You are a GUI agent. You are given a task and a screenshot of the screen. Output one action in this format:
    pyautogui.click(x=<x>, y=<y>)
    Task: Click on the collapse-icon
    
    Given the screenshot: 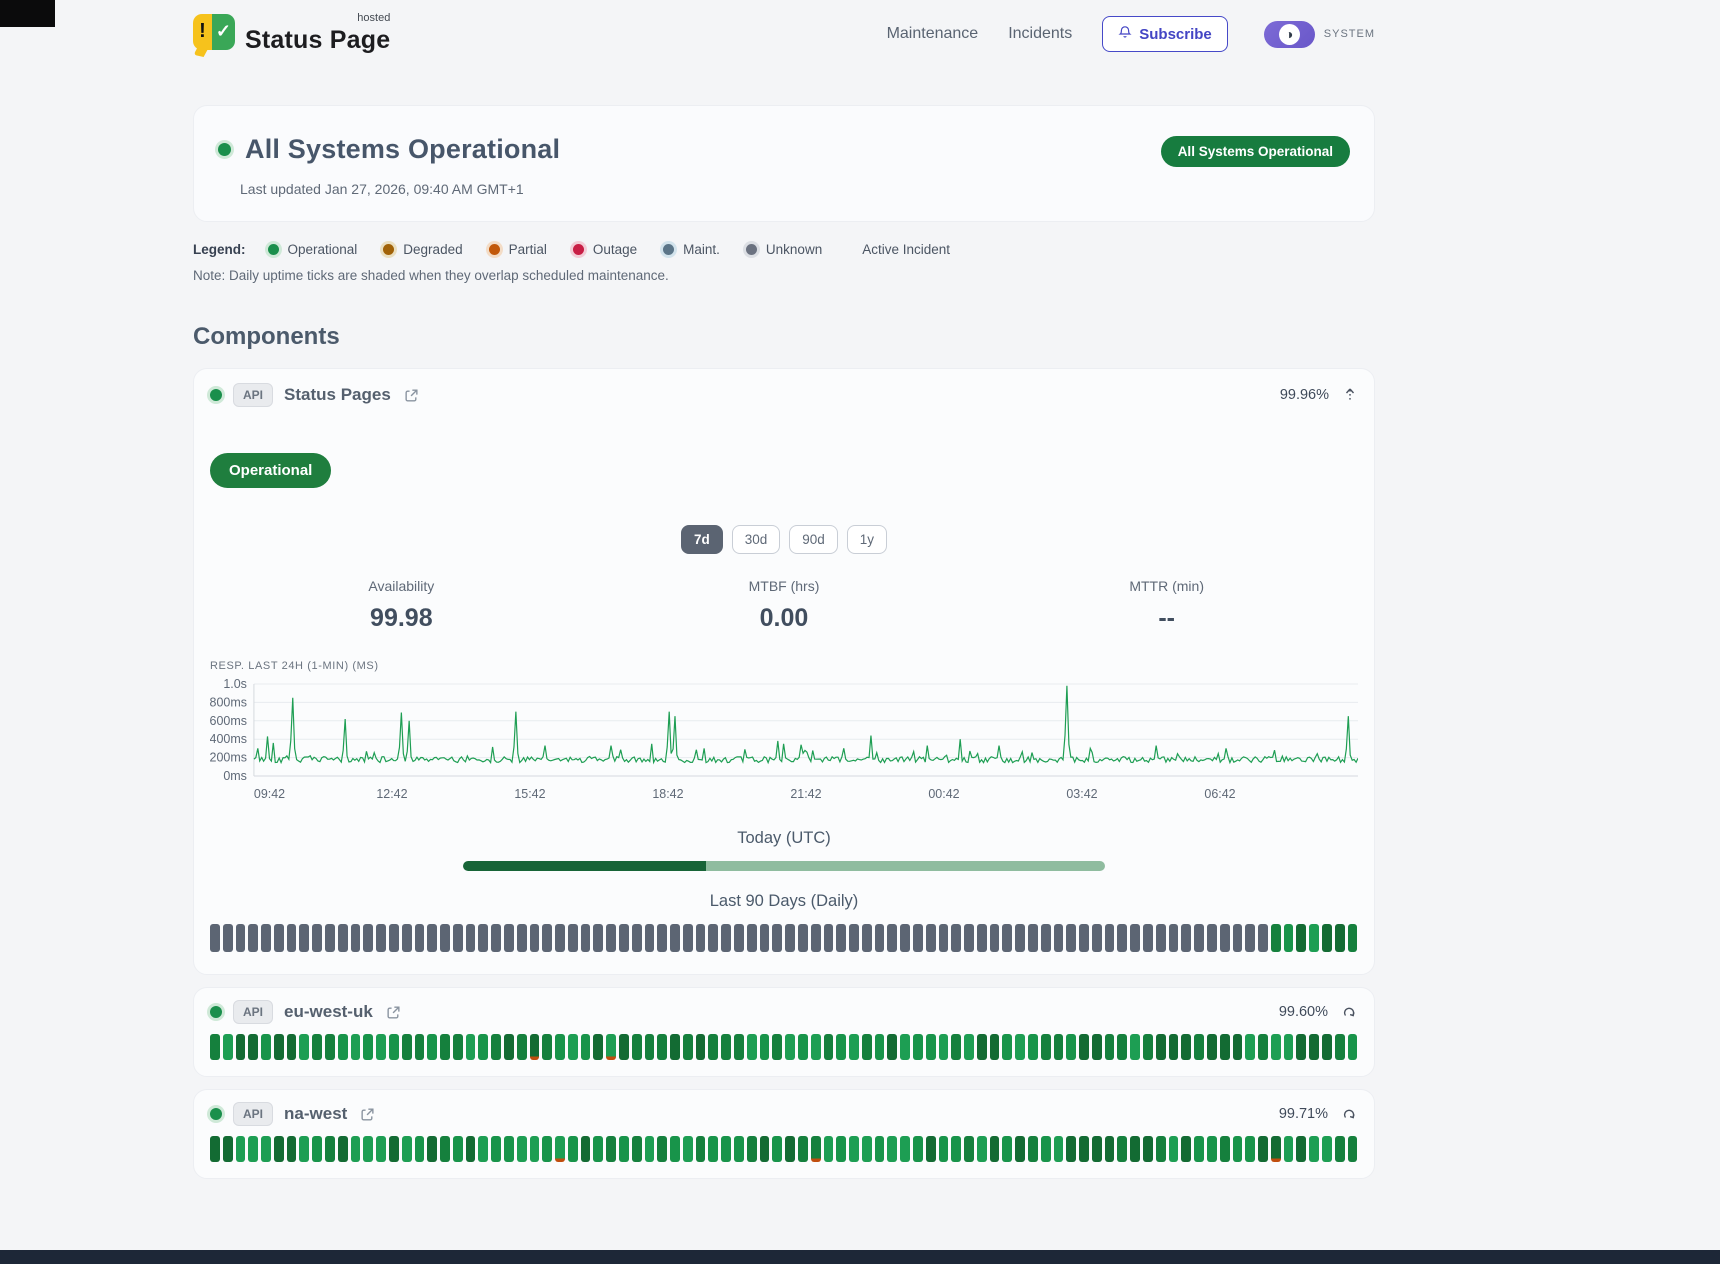 What is the action you would take?
    pyautogui.click(x=1350, y=395)
    